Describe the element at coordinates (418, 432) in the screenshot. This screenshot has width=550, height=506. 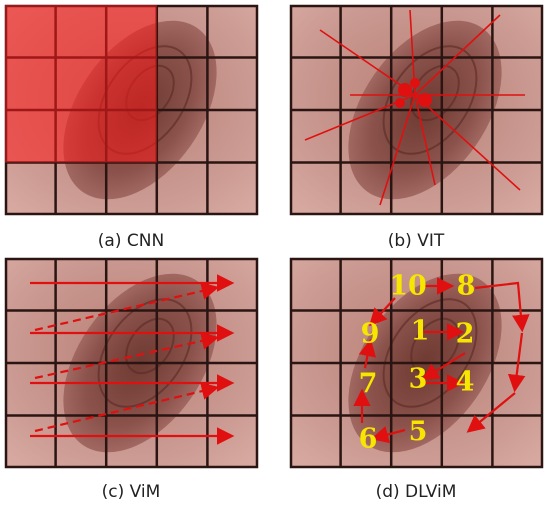
I see `order-label: 5` at that location.